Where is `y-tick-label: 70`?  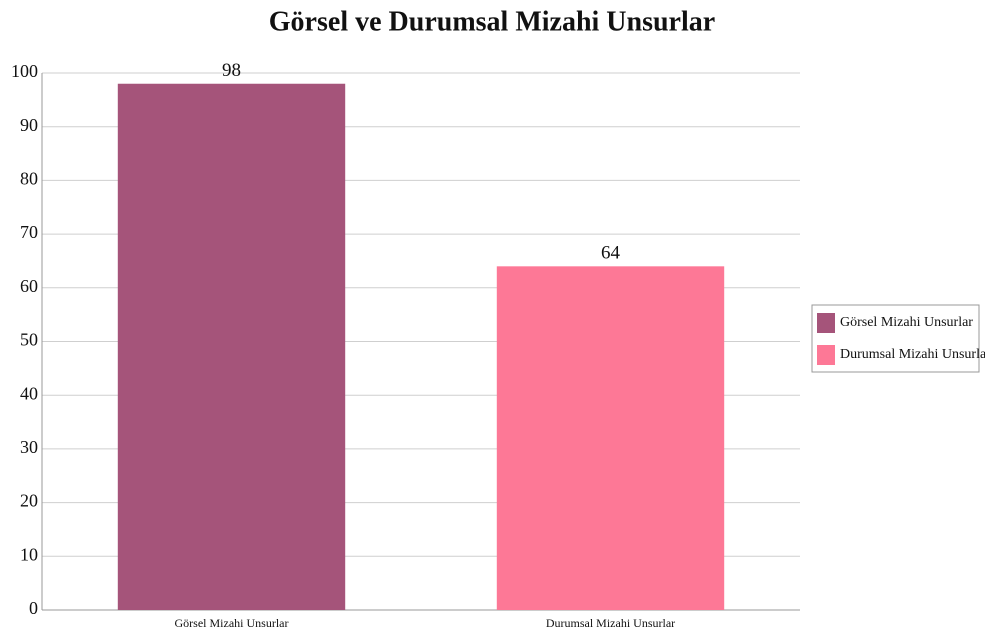
y-tick-label: 70 is located at coordinates (29, 232).